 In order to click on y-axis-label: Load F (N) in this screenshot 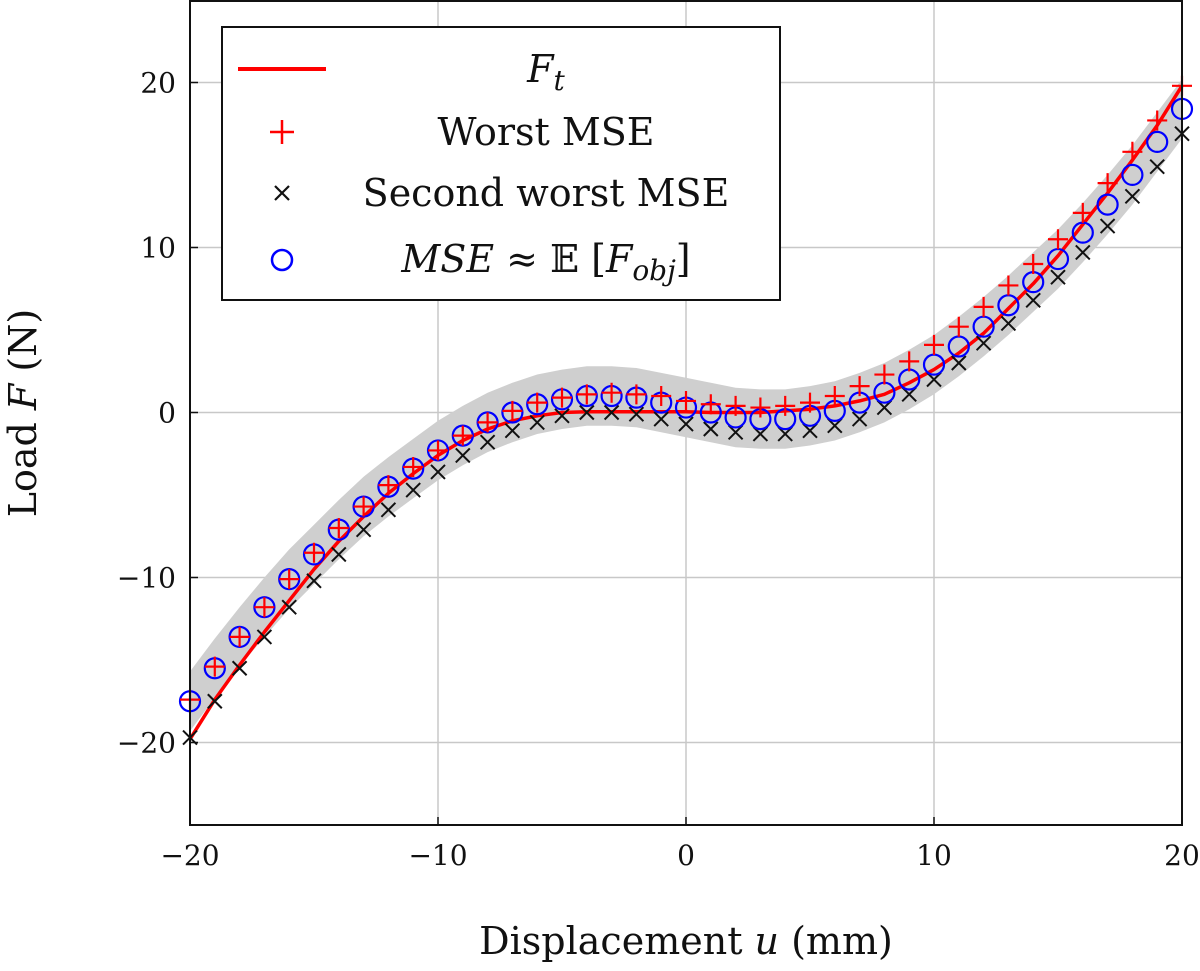, I will do `click(23, 413)`.